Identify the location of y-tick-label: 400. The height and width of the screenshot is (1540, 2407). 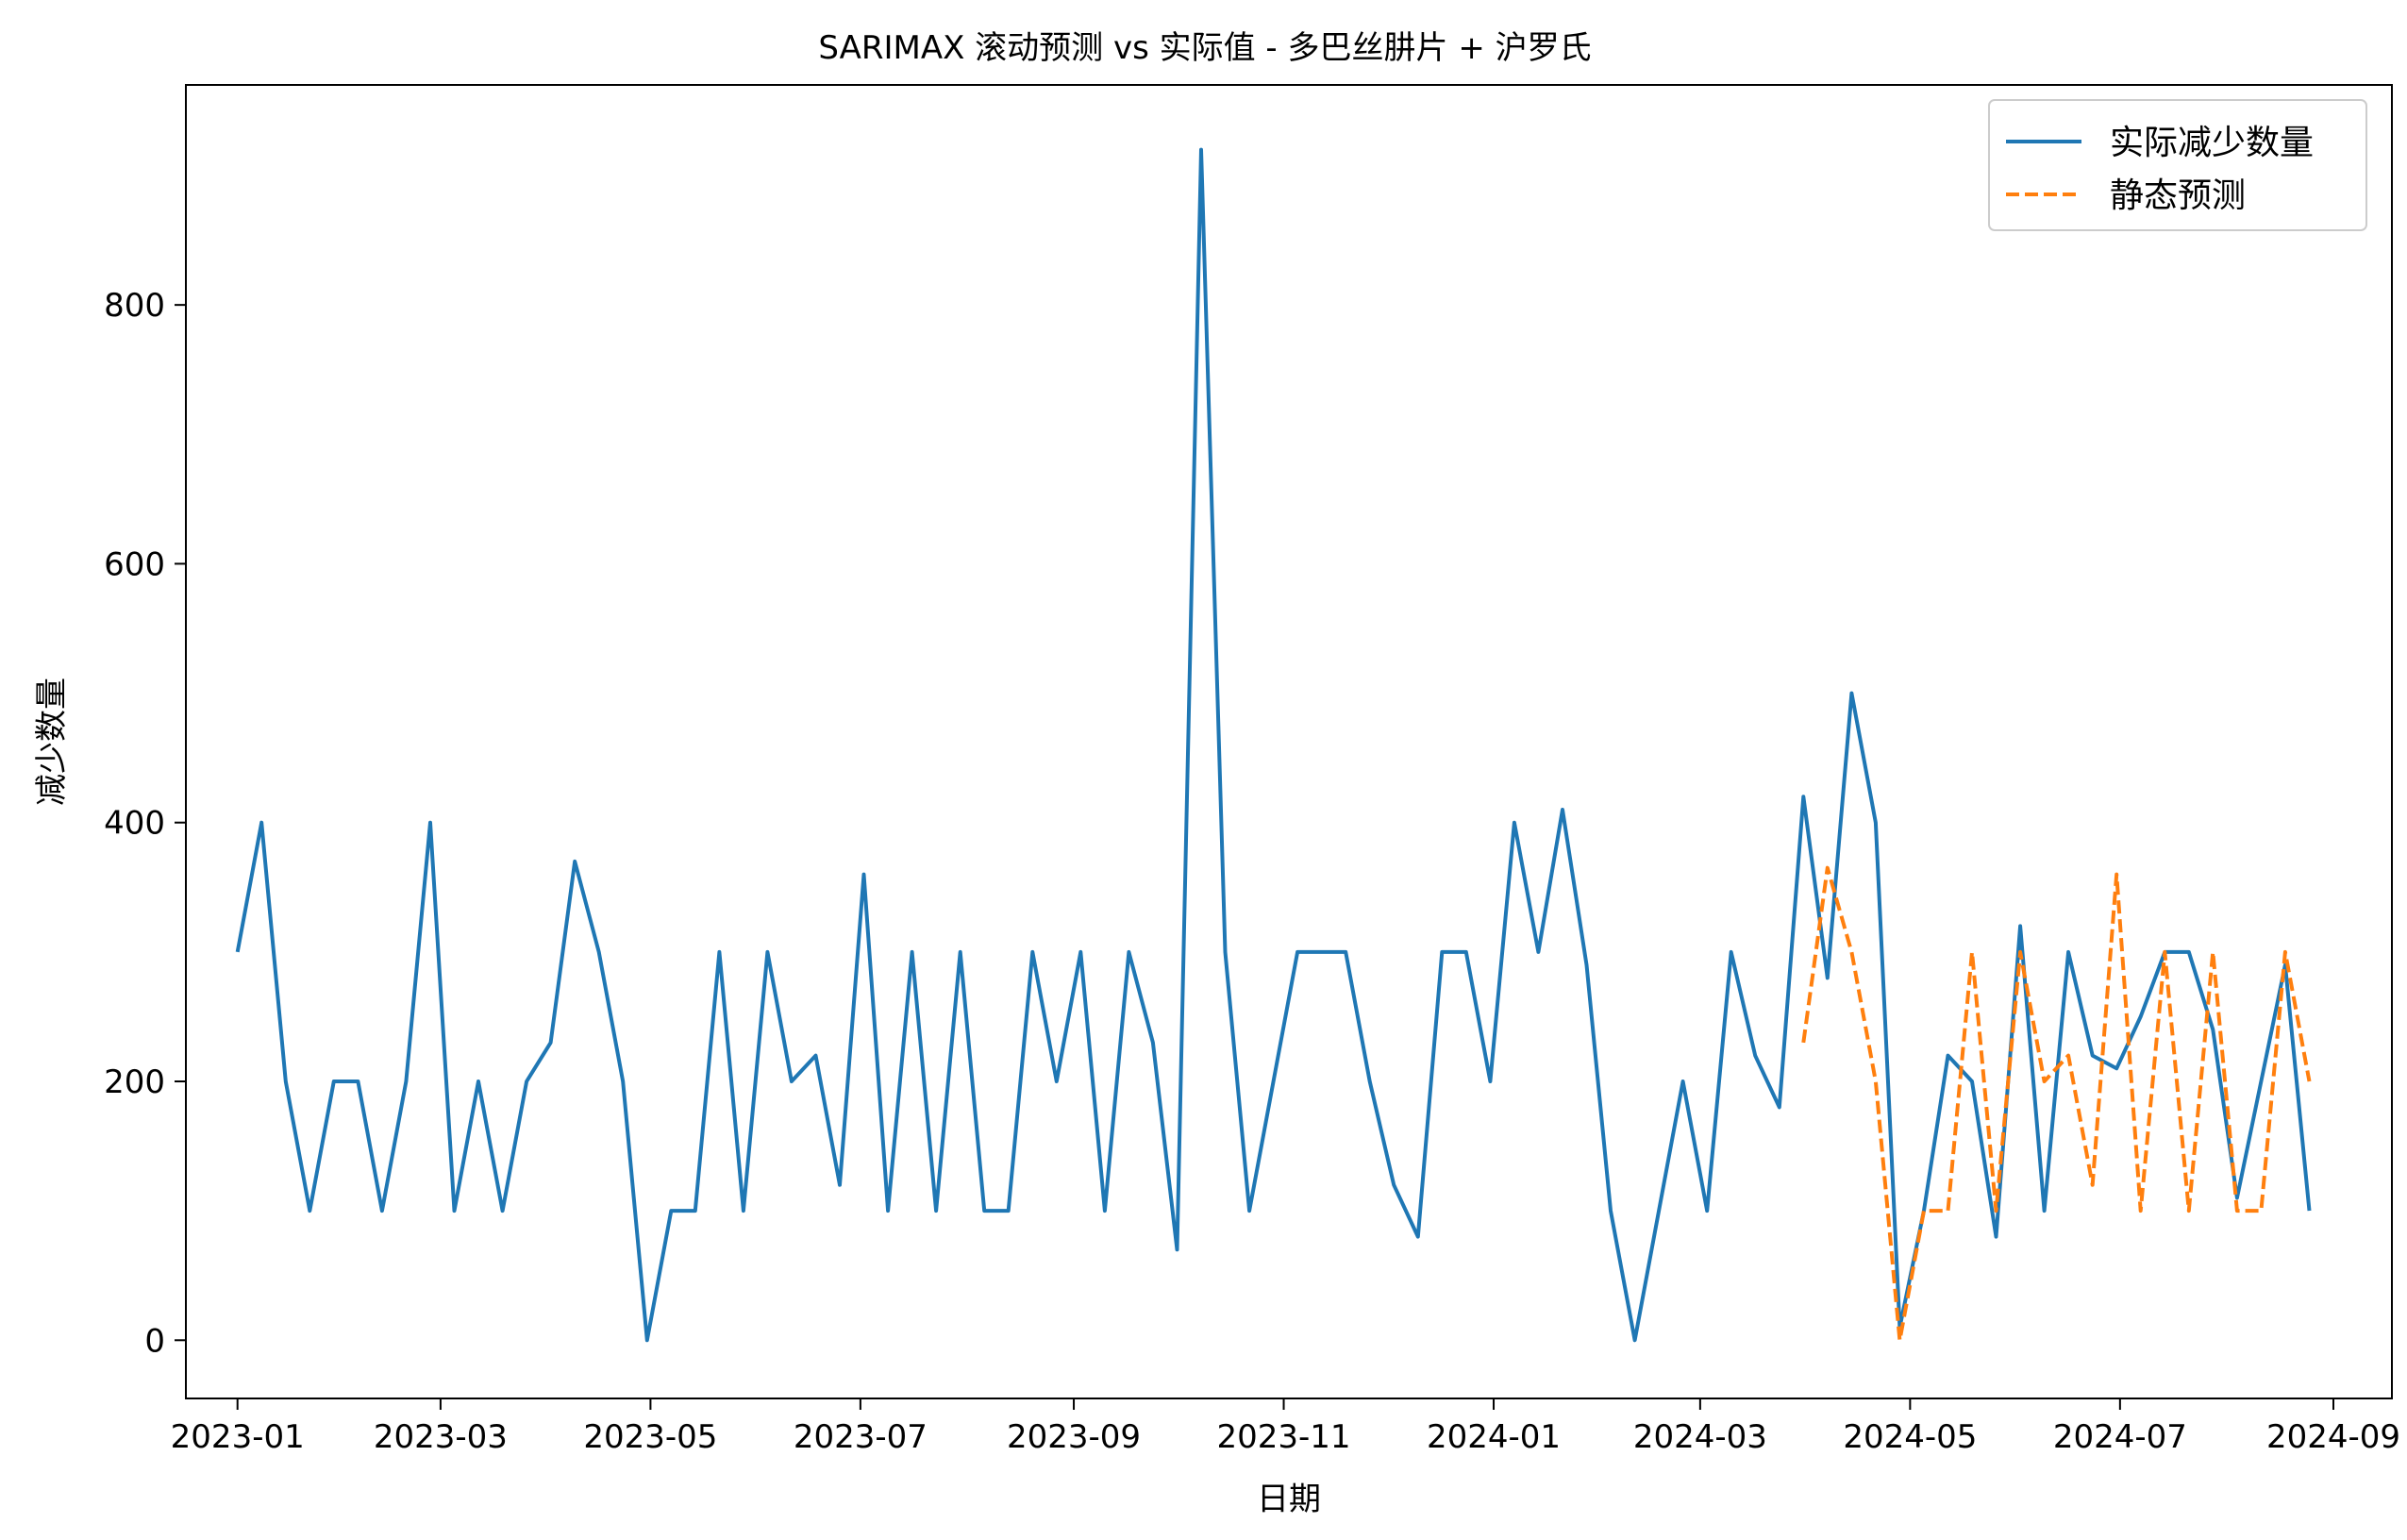
(134, 824).